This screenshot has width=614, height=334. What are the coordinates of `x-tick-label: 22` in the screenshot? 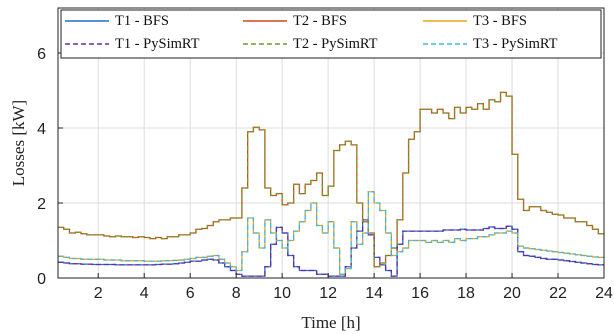 It's located at (558, 293).